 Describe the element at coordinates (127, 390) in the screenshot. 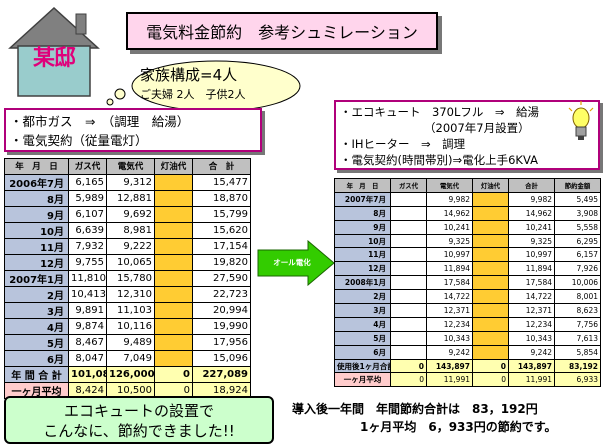

I see `average-row: 一ヶ月平均 8,424 10,500 0 18,924` at that location.